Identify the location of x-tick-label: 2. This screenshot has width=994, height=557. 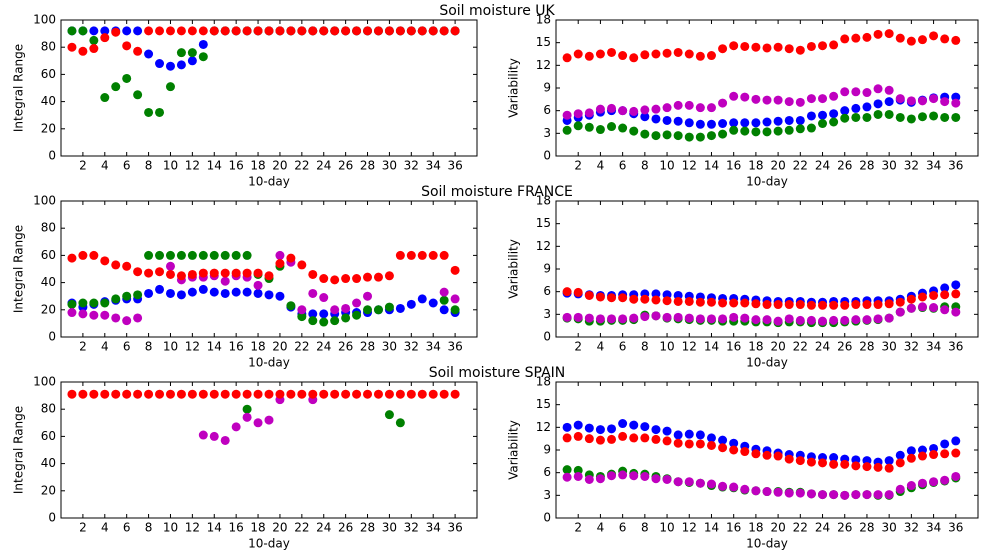
(578, 528).